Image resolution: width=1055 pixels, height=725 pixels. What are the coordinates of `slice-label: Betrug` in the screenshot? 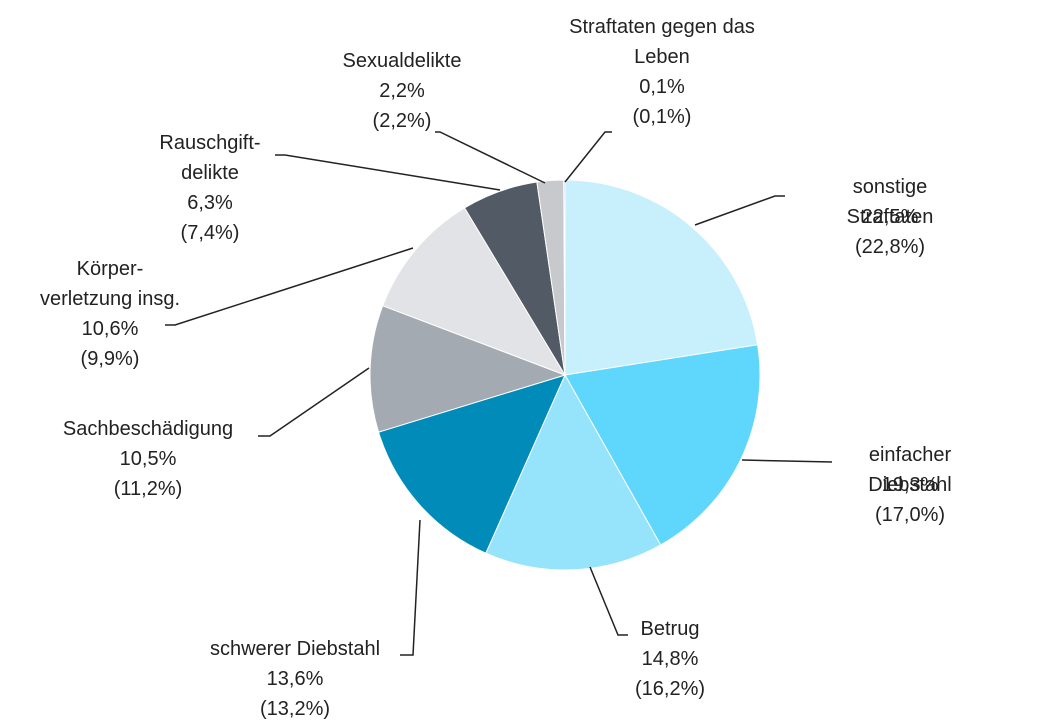 It's located at (670, 629).